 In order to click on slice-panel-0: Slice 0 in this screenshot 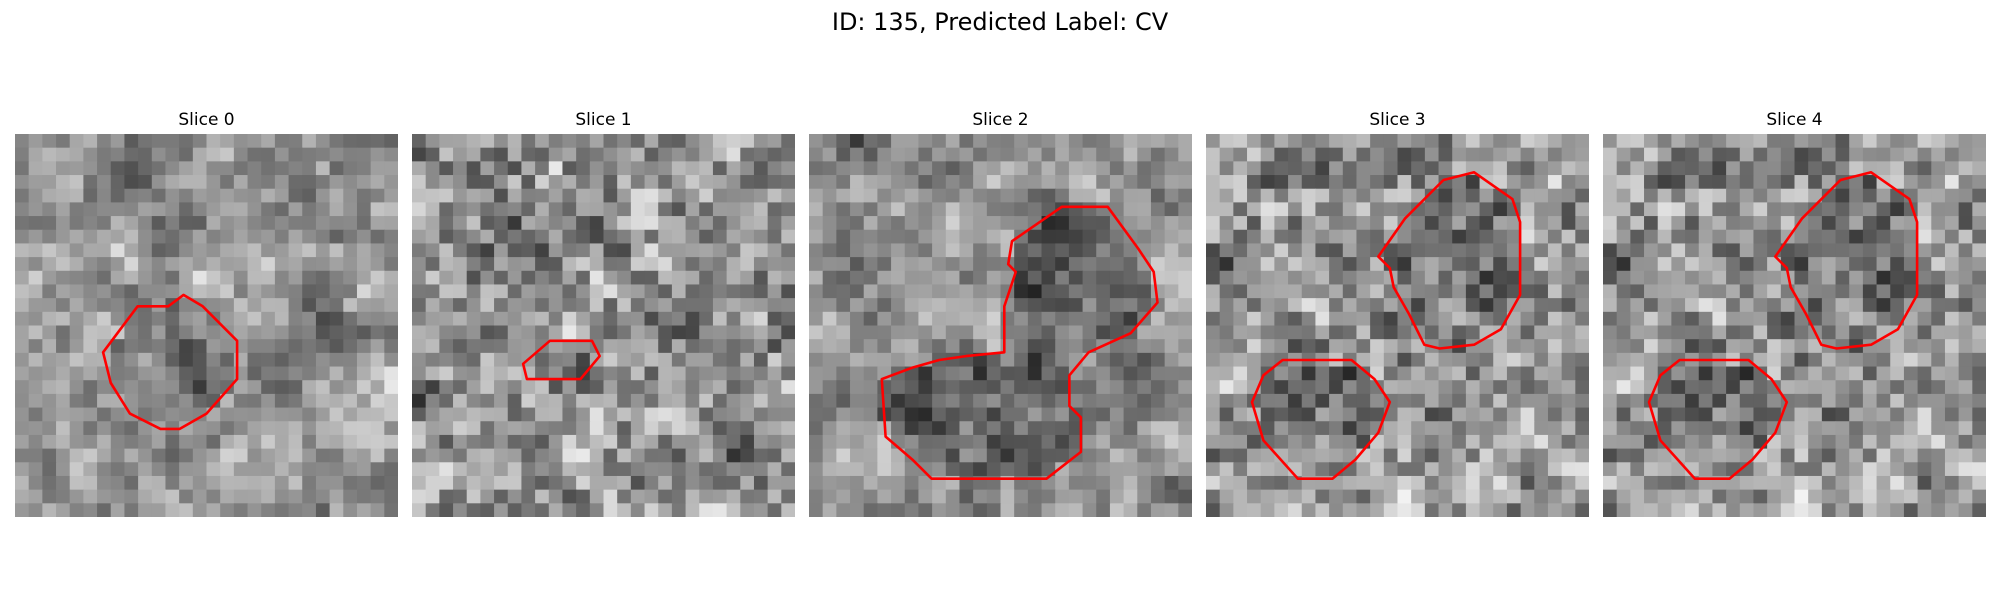, I will do `click(206, 312)`.